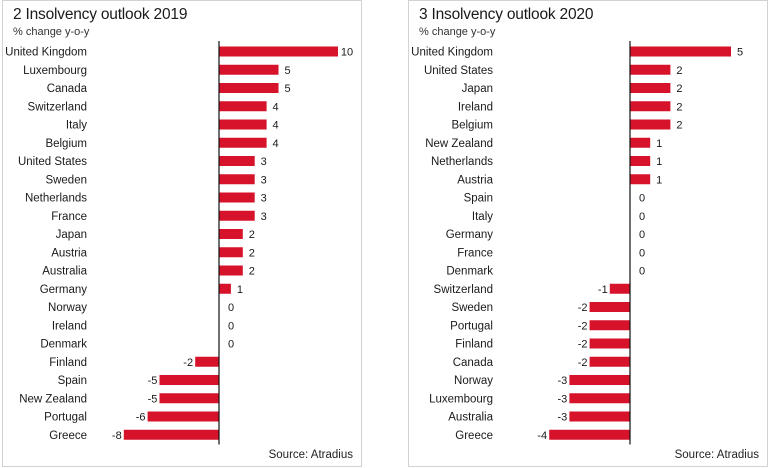 The width and height of the screenshot is (770, 468). What do you see at coordinates (472, 308) in the screenshot?
I see `category-label: Sweden` at bounding box center [472, 308].